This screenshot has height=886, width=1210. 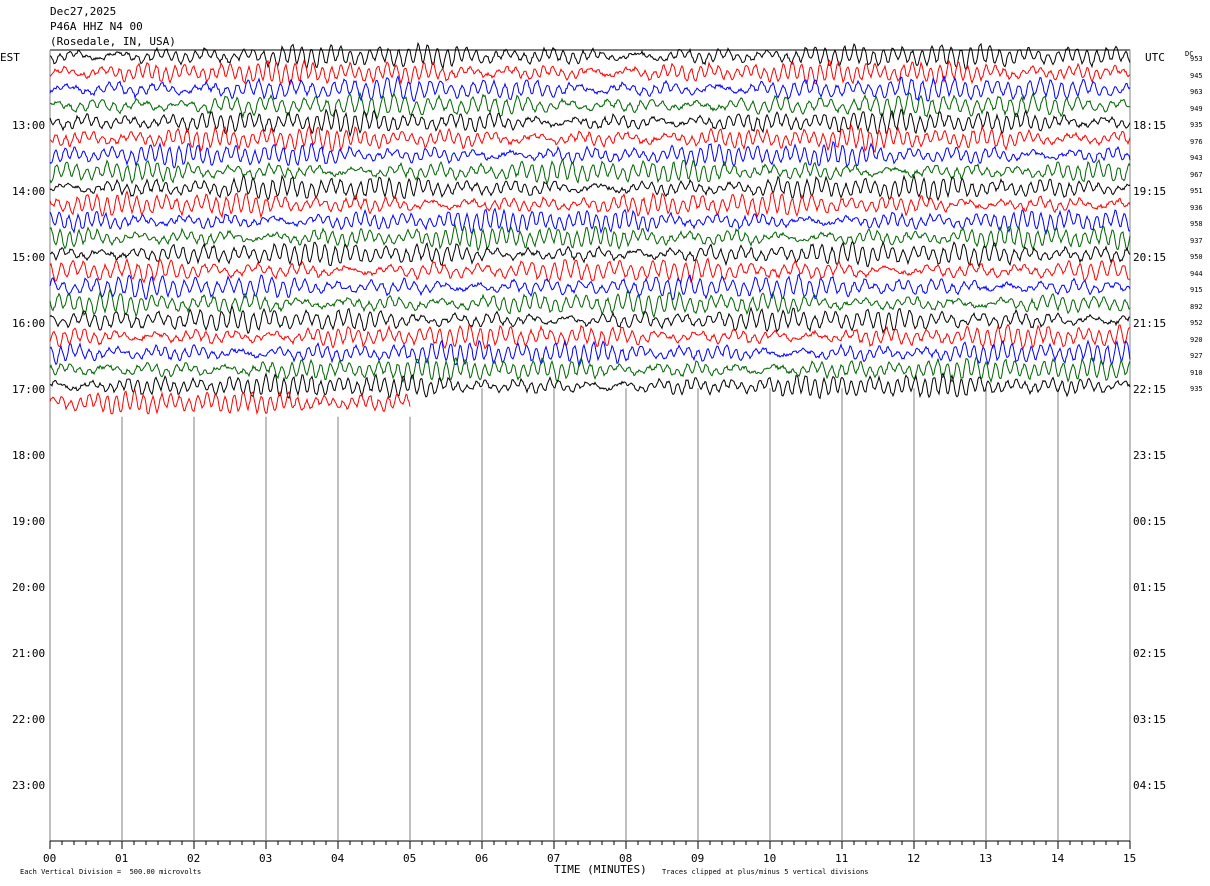 I want to click on left-hour-label: 23:00, so click(x=29, y=785).